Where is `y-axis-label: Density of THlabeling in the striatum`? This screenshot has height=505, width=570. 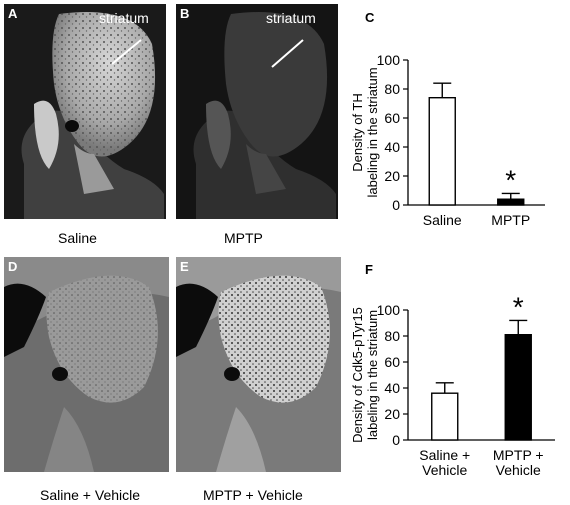 y-axis-label: Density of THlabeling in the striatum is located at coordinates (365, 132).